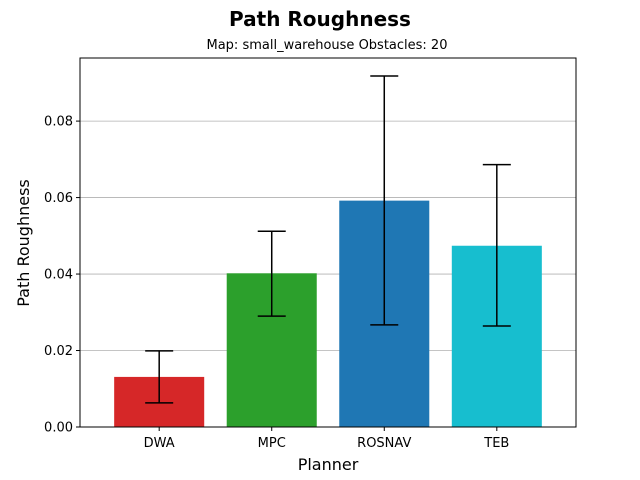  I want to click on chart-title: Path Roughness, so click(320, 19).